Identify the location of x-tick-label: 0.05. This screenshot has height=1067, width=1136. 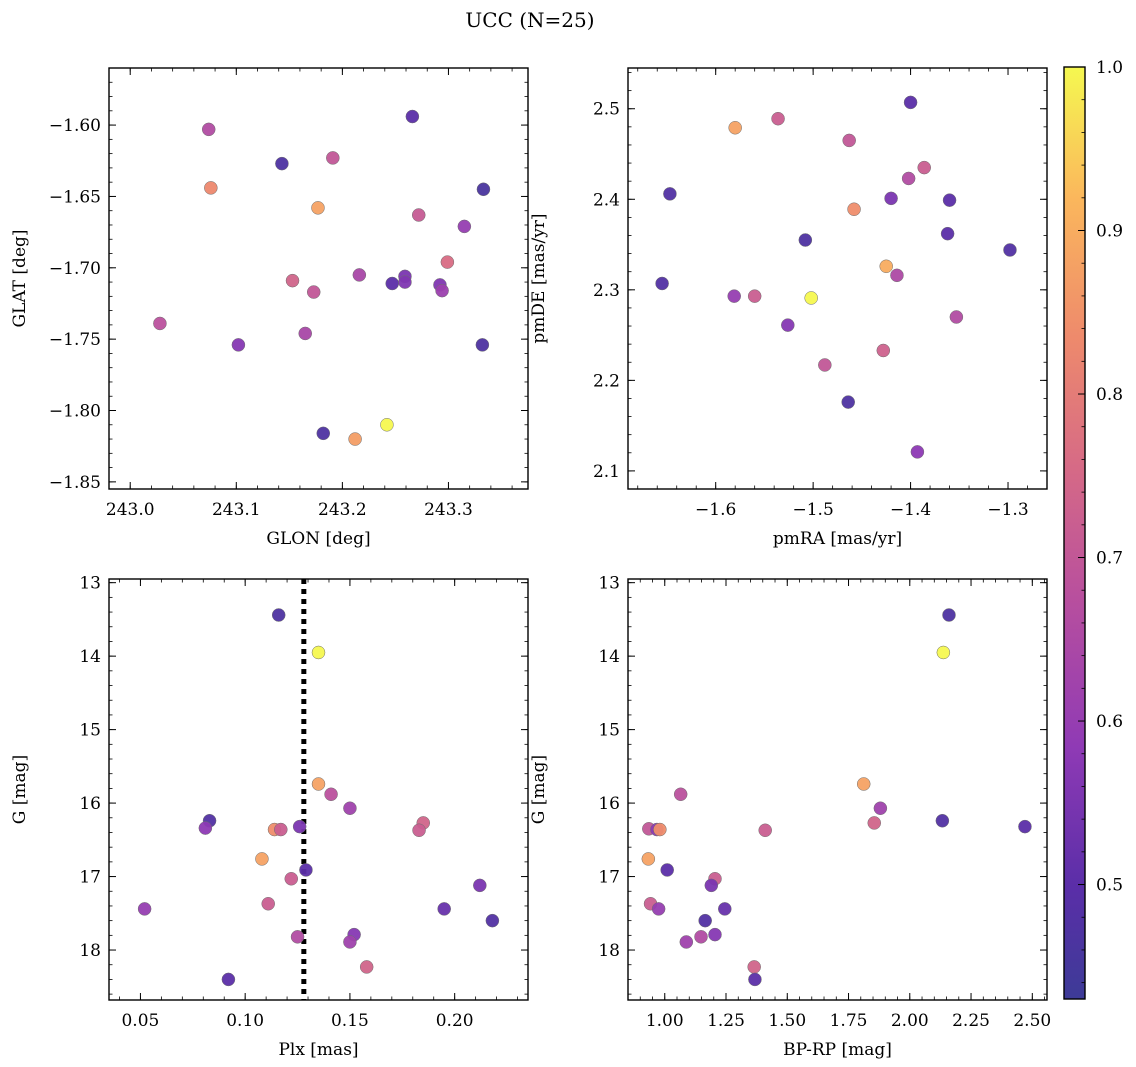
(140, 1021).